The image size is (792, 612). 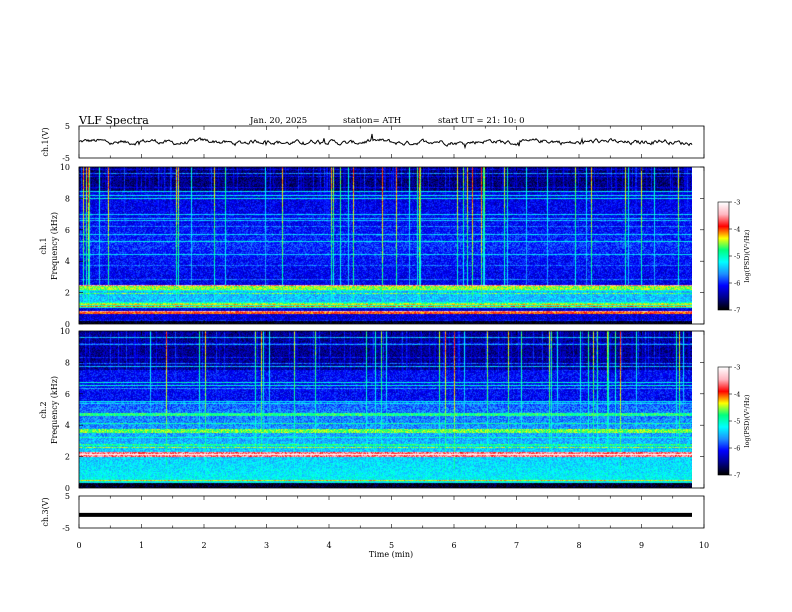 What do you see at coordinates (45, 141) in the screenshot?
I see `ch1-ylabel: ch.1(V)` at bounding box center [45, 141].